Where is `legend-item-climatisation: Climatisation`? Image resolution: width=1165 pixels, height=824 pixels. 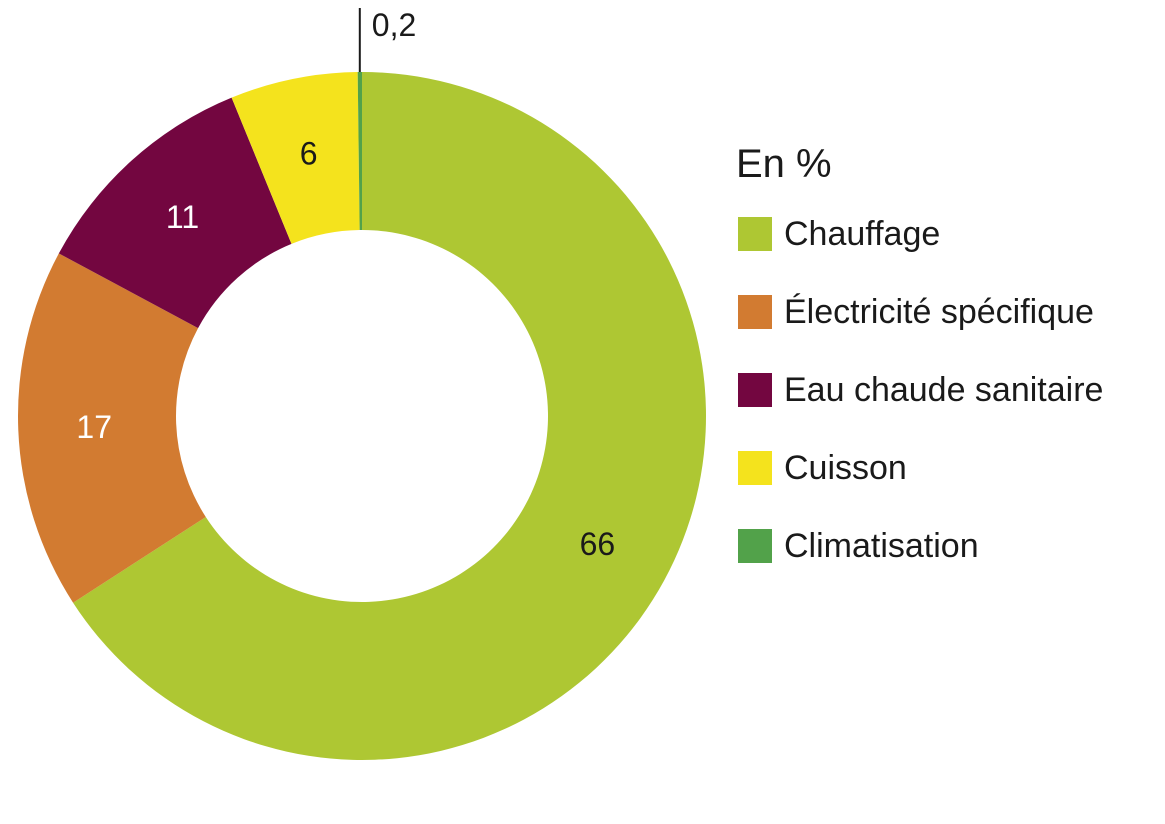 legend-item-climatisation: Climatisation is located at coordinates (920, 545).